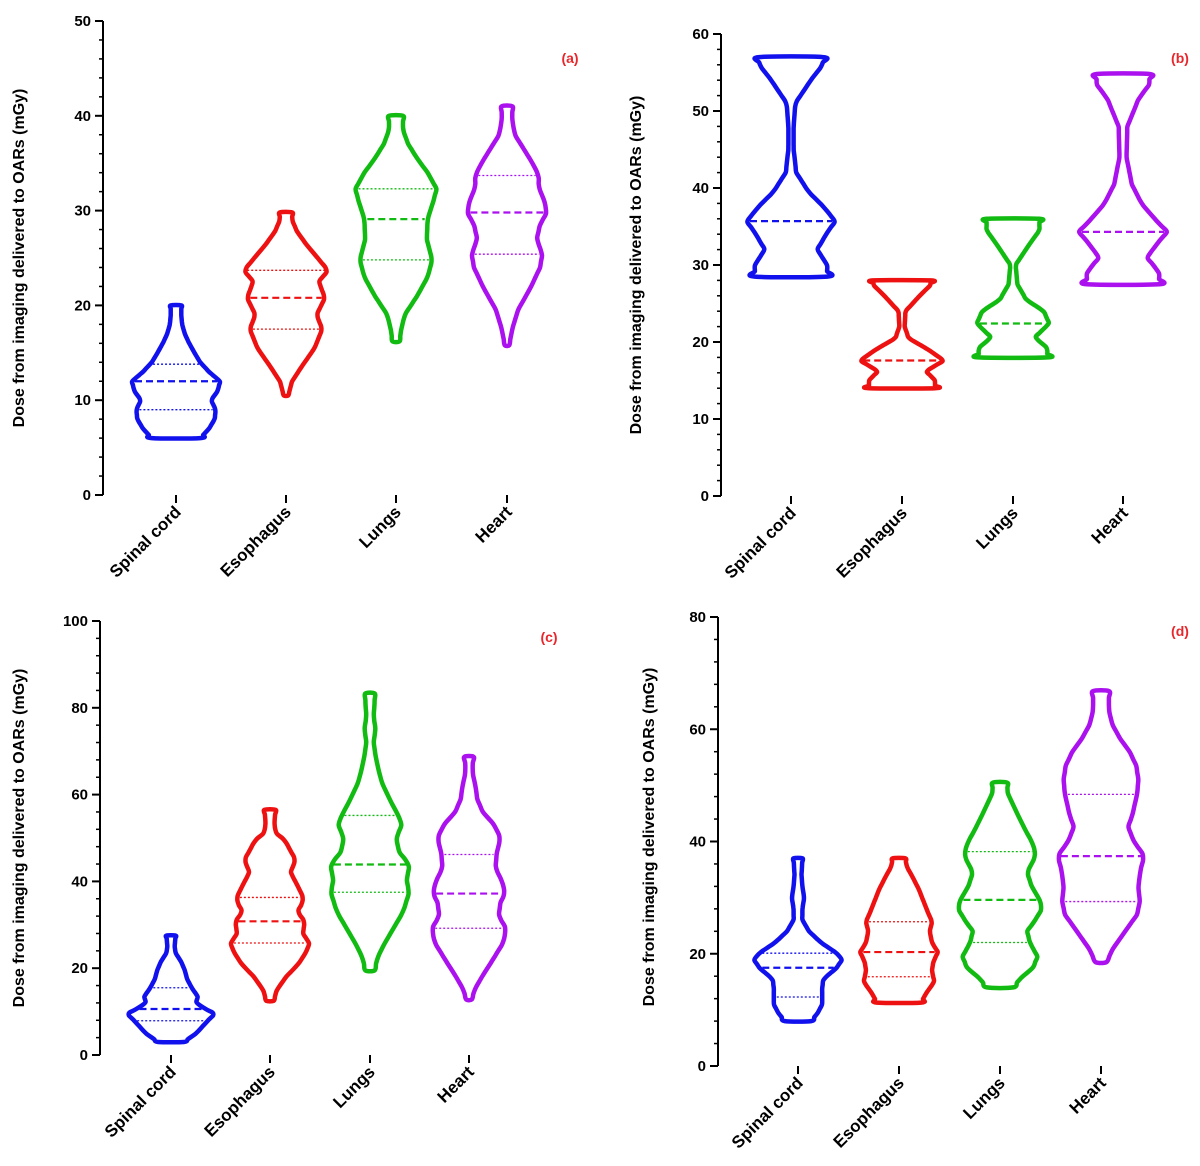  Describe the element at coordinates (1180, 631) in the screenshot. I see `panel-label: (d)` at that location.